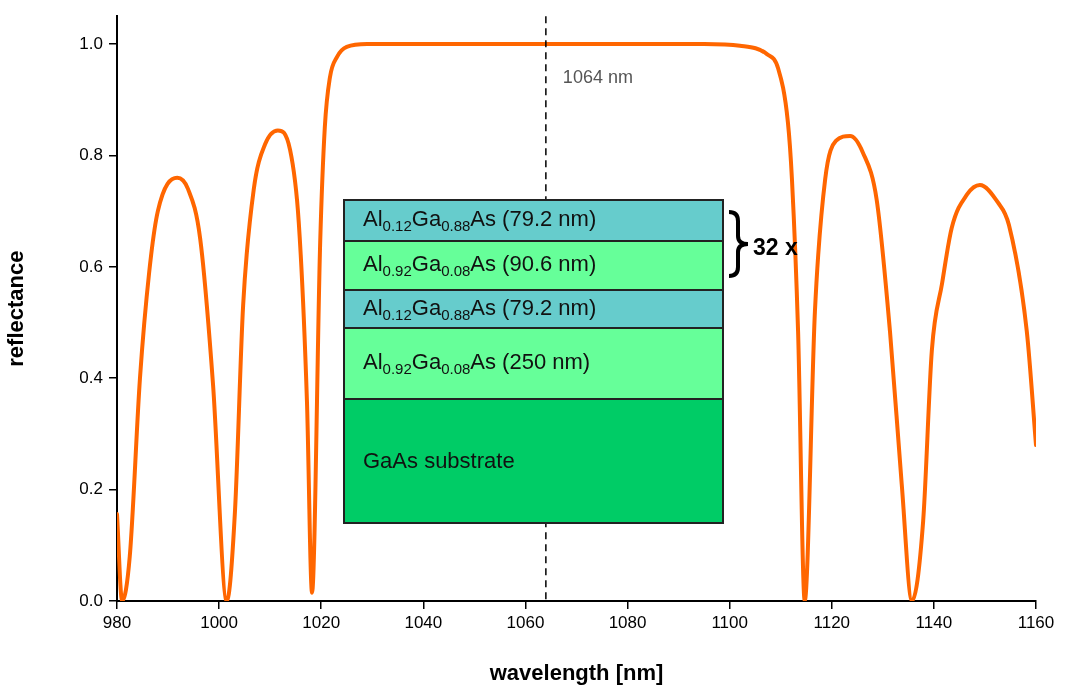 This screenshot has height=691, width=1076. Describe the element at coordinates (934, 622) in the screenshot. I see `x-tick-label: 1140` at that location.